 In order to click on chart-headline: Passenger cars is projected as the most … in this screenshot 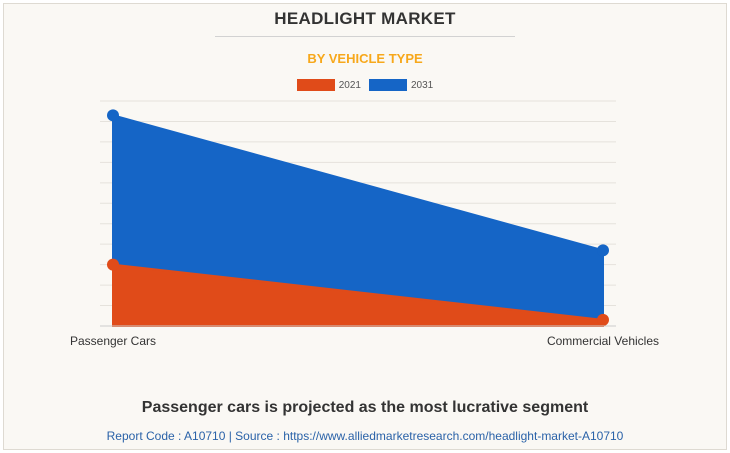, I will do `click(365, 407)`.